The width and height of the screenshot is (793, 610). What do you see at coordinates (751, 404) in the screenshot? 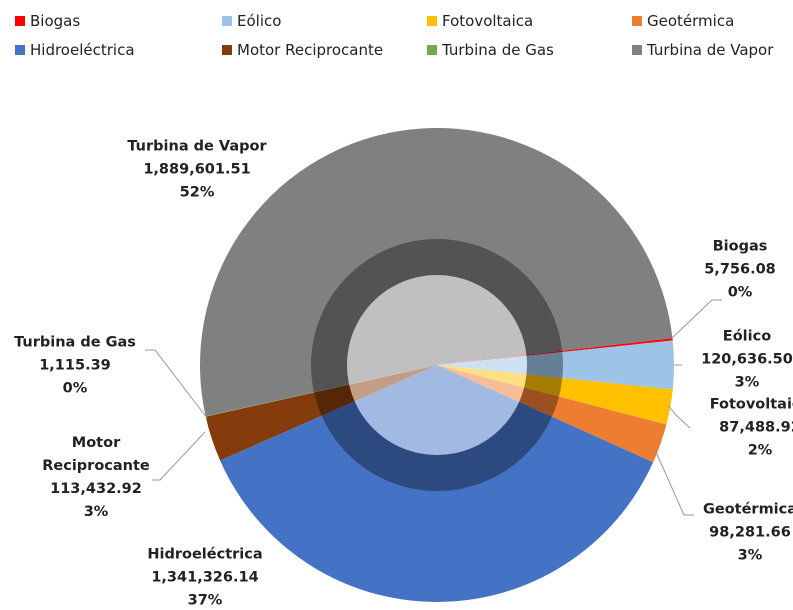
I see `label-category: Fotovoltaica` at bounding box center [751, 404].